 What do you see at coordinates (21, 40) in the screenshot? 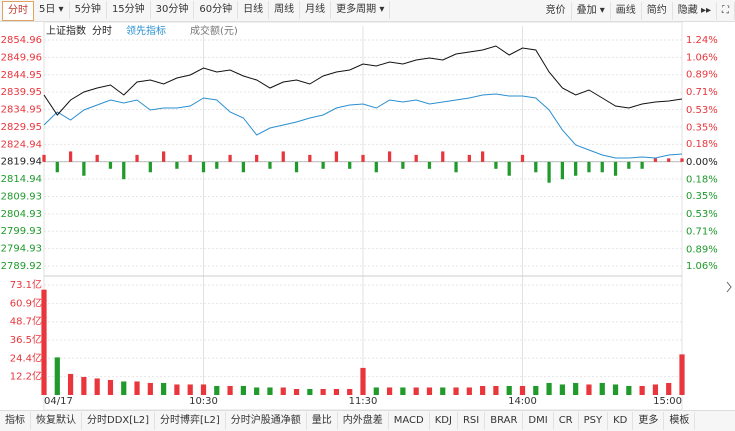
I see `y-tick-label: 2854.96` at bounding box center [21, 40].